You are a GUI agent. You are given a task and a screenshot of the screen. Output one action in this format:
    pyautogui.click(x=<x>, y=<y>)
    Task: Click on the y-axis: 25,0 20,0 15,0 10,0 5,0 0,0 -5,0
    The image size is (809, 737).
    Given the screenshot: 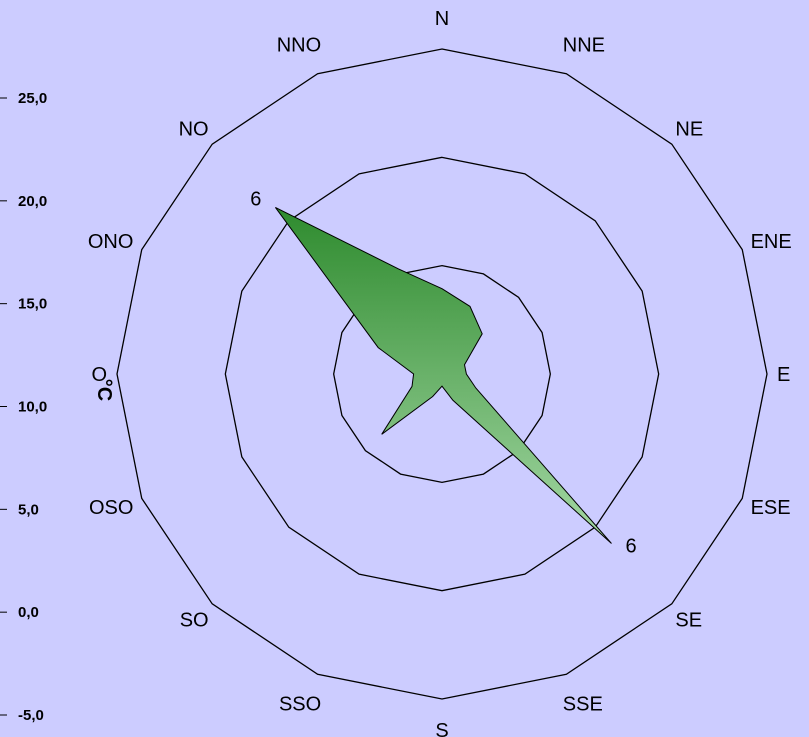 What is the action you would take?
    pyautogui.click(x=23, y=407)
    